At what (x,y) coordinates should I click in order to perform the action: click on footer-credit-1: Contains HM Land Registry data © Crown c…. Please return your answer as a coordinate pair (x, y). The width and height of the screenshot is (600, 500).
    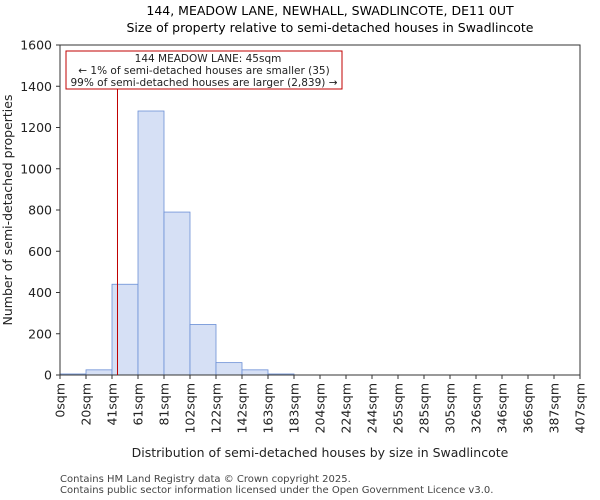
    Looking at the image, I should click on (205, 479).